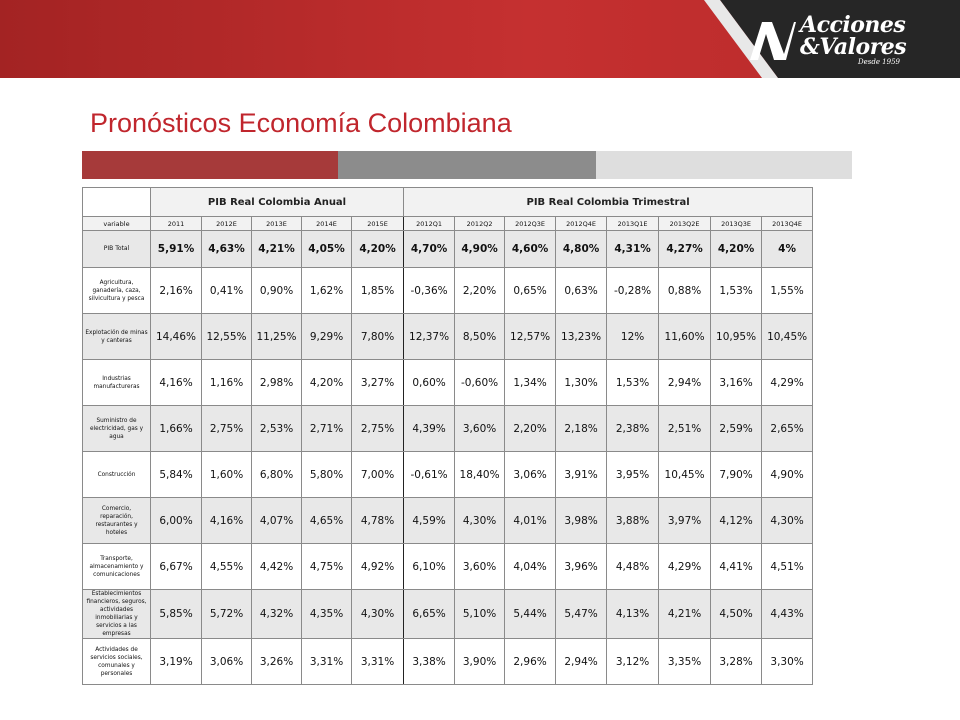 This screenshot has width=960, height=720. What do you see at coordinates (633, 614) in the screenshot?
I see `value-cell: 4,13%` at bounding box center [633, 614].